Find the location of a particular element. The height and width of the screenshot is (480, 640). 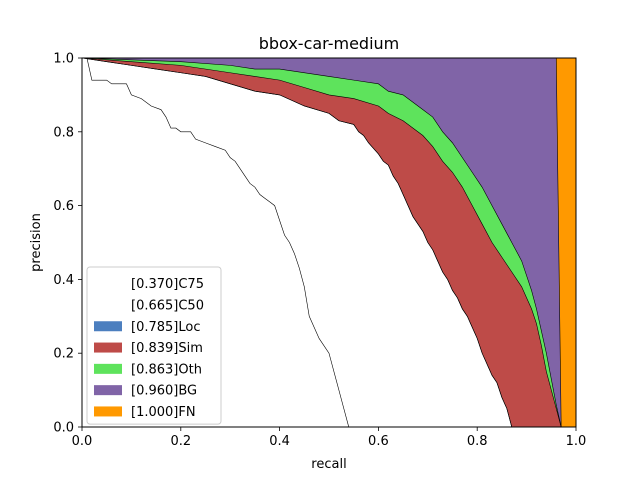

x-tick-label: 0.8 is located at coordinates (477, 441).